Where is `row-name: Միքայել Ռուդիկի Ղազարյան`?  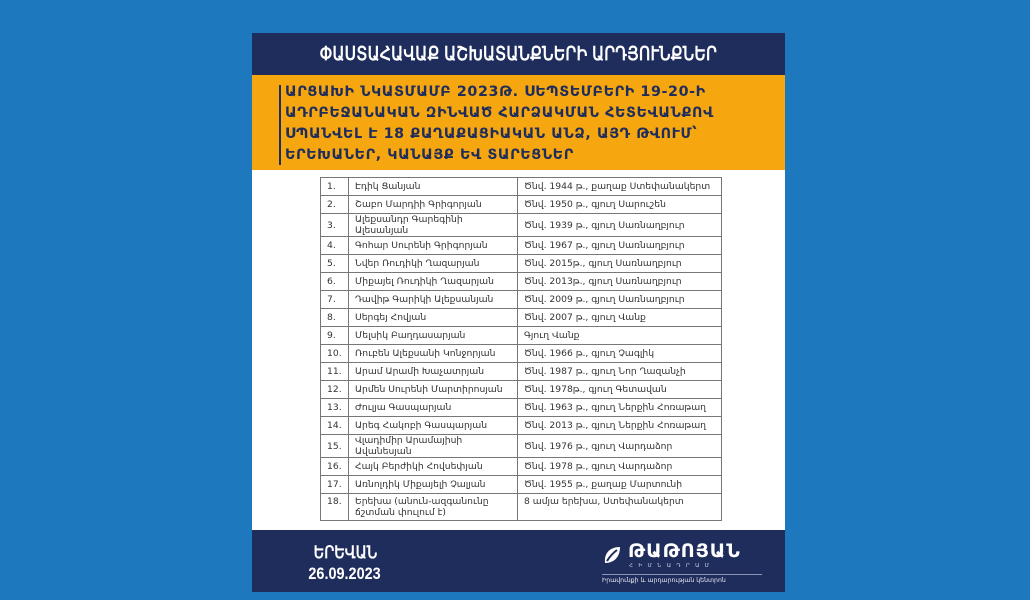 row-name: Միքայել Ռուդիկի Ղազարյան is located at coordinates (433, 281).